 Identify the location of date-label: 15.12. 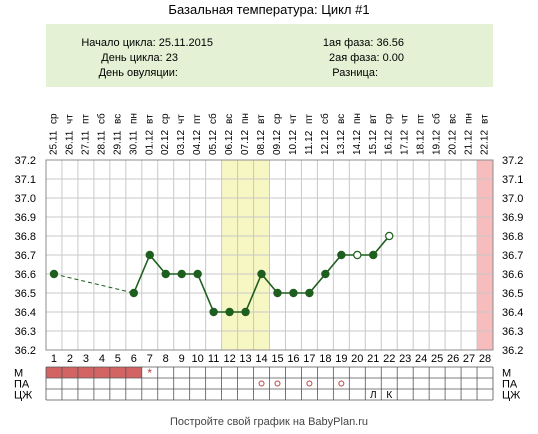
(373, 142).